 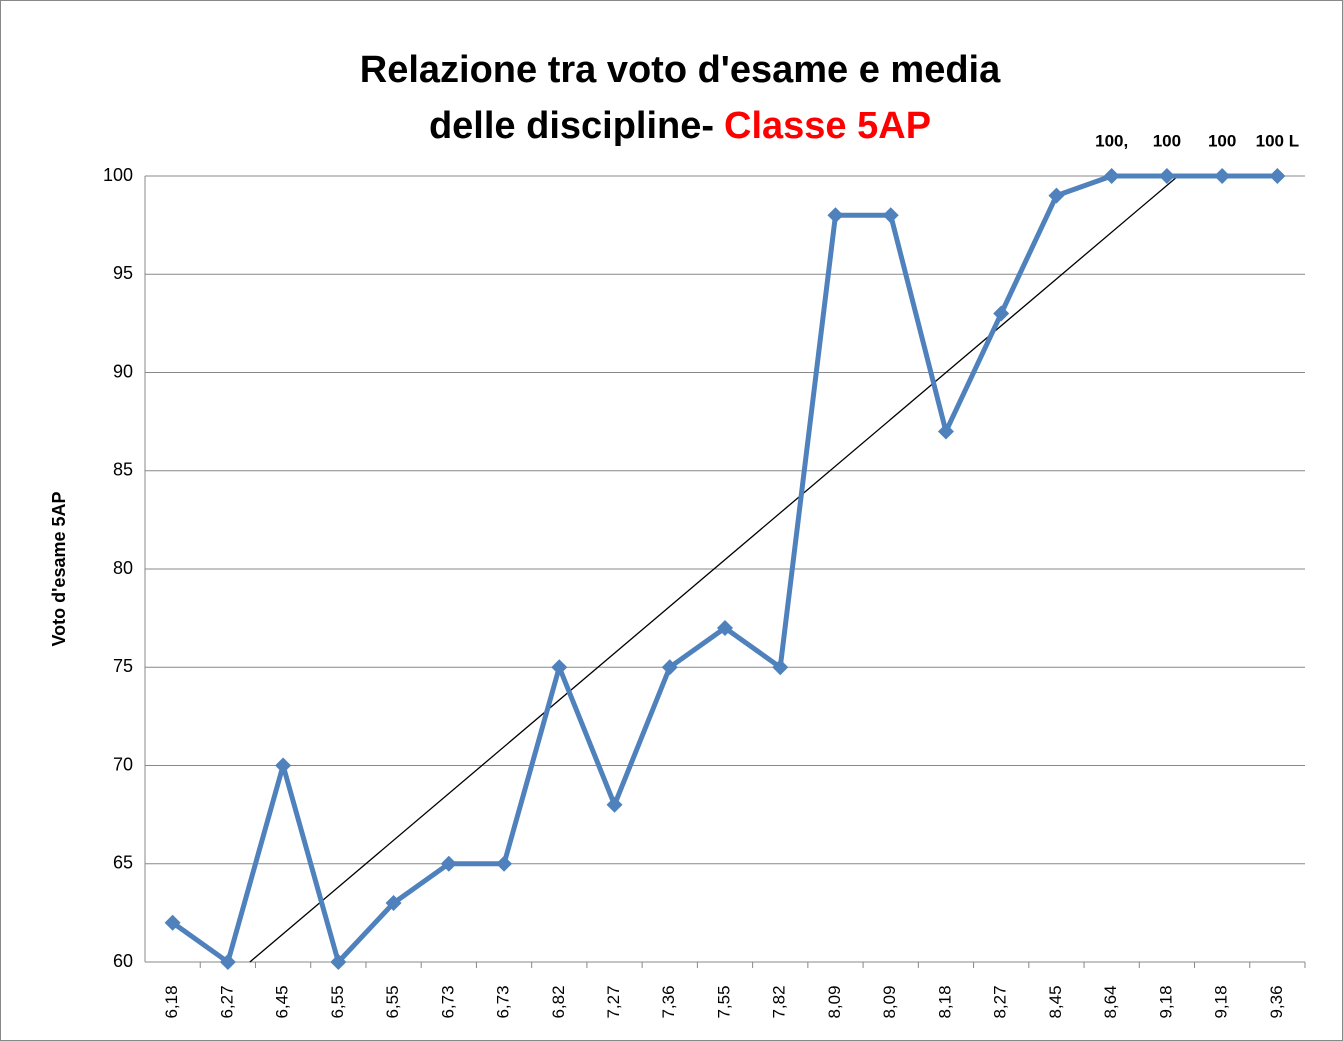 I want to click on y-tick-label: 90, so click(x=123, y=371).